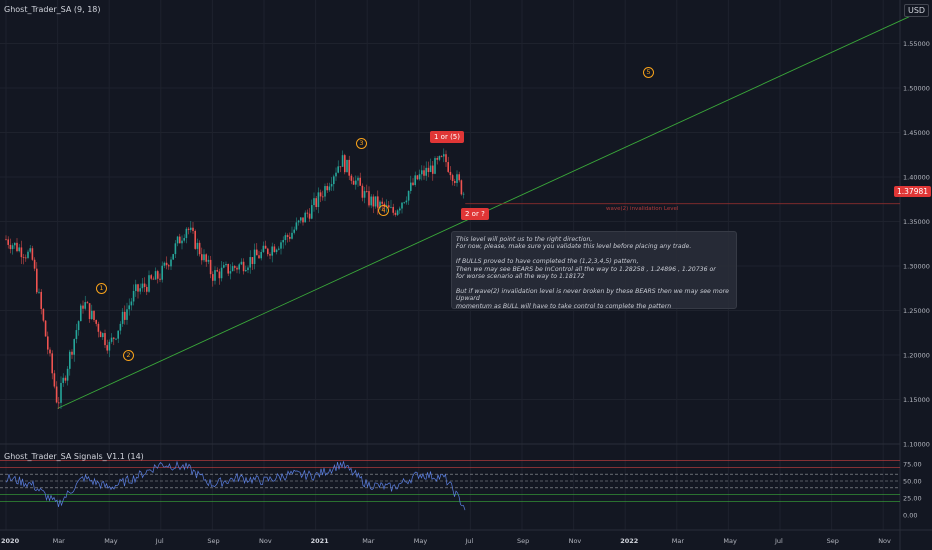 The width and height of the screenshot is (932, 550). I want to click on wave-4-marker: 4, so click(383, 210).